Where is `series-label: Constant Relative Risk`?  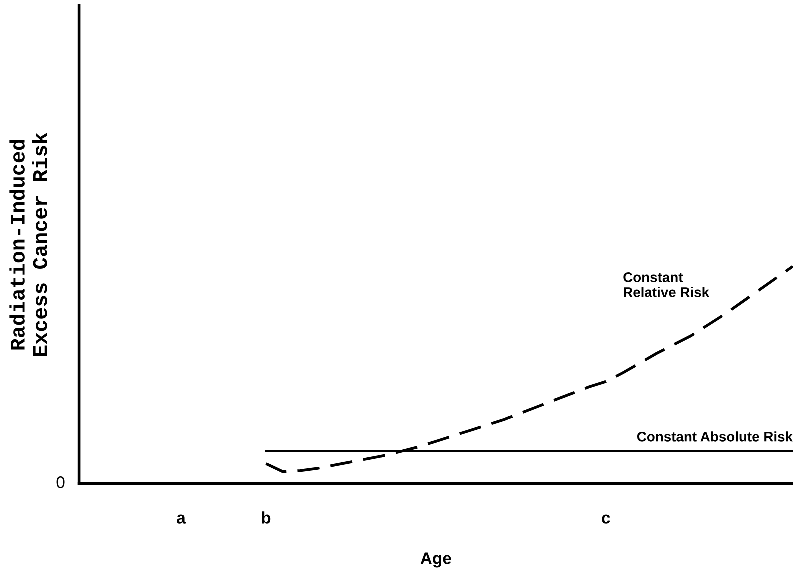 series-label: Constant Relative Risk is located at coordinates (667, 285).